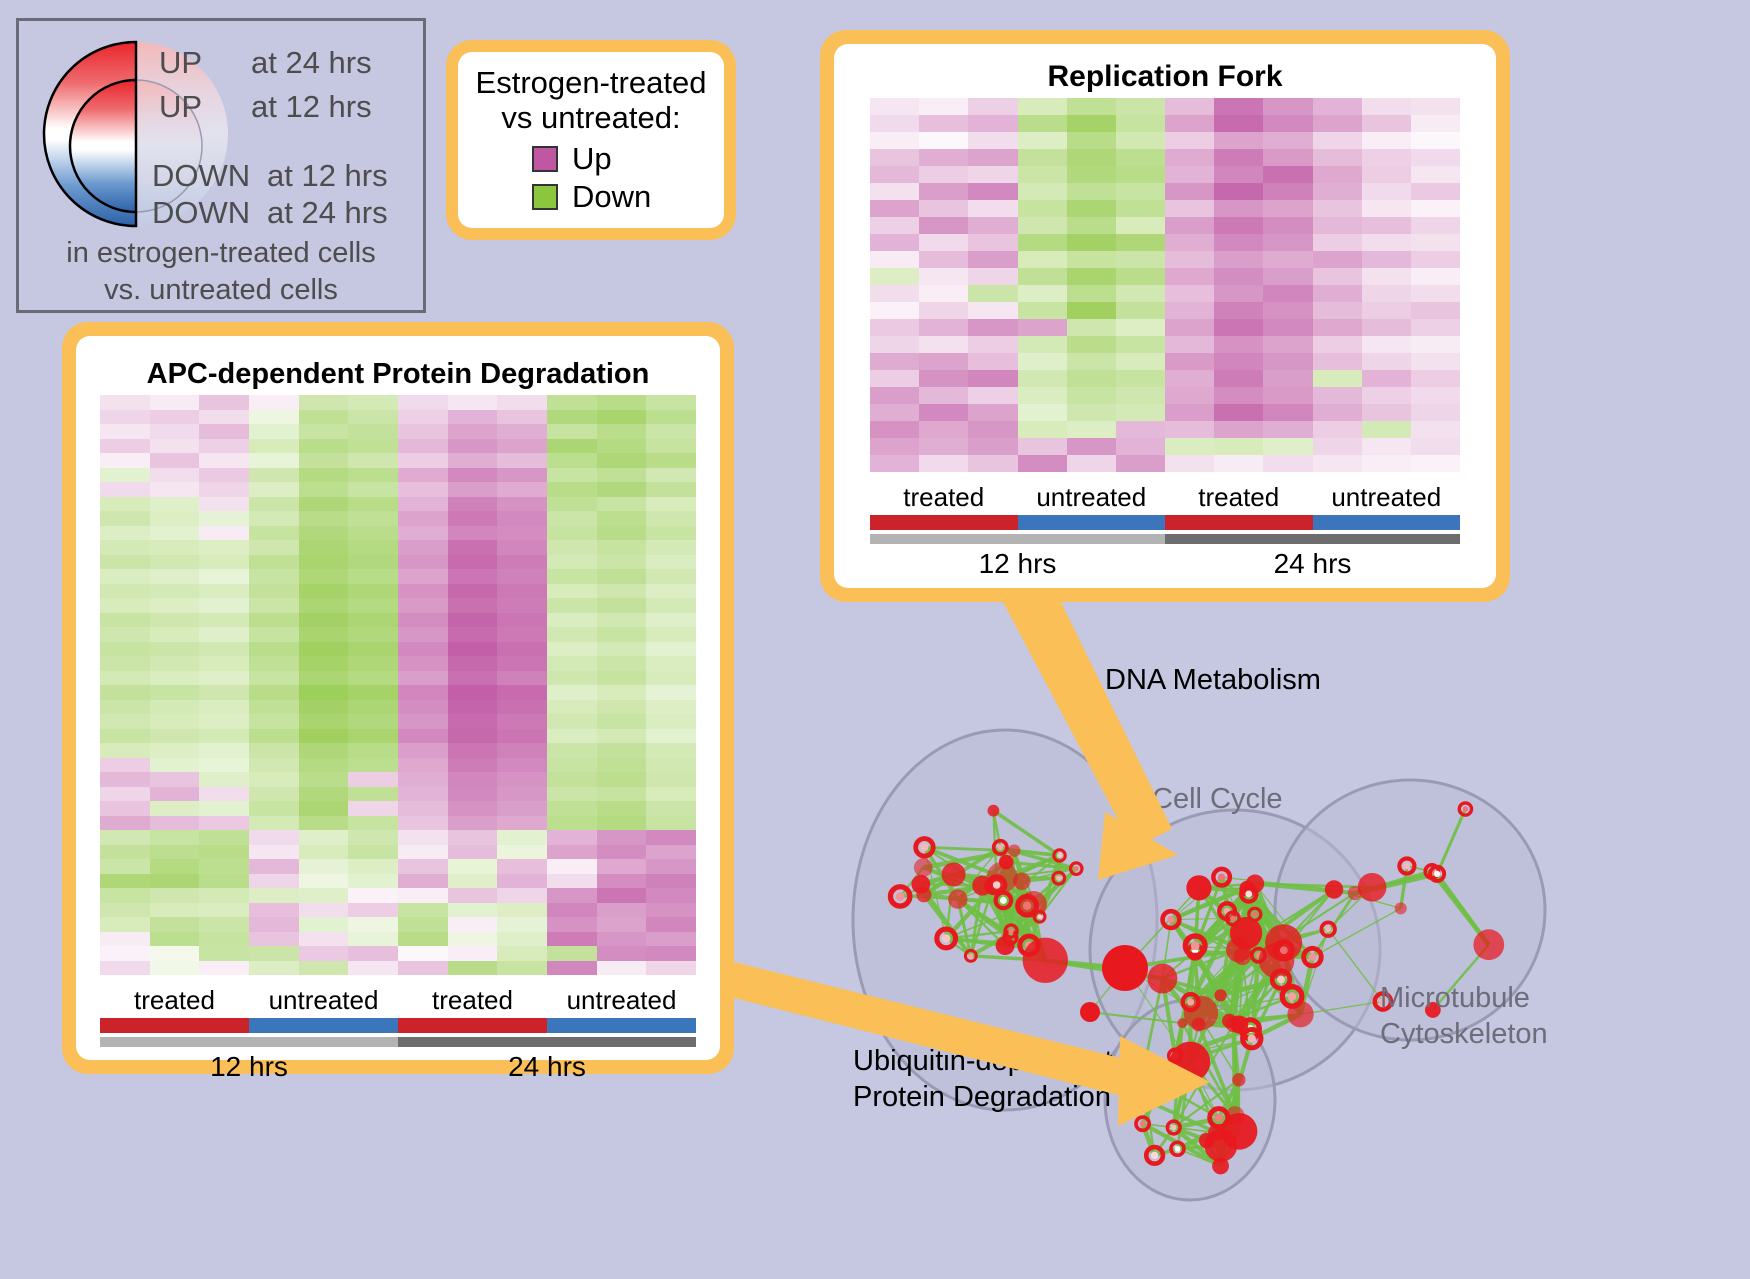  What do you see at coordinates (591, 82) in the screenshot?
I see `legend-title-line1: Estrogen-treated` at bounding box center [591, 82].